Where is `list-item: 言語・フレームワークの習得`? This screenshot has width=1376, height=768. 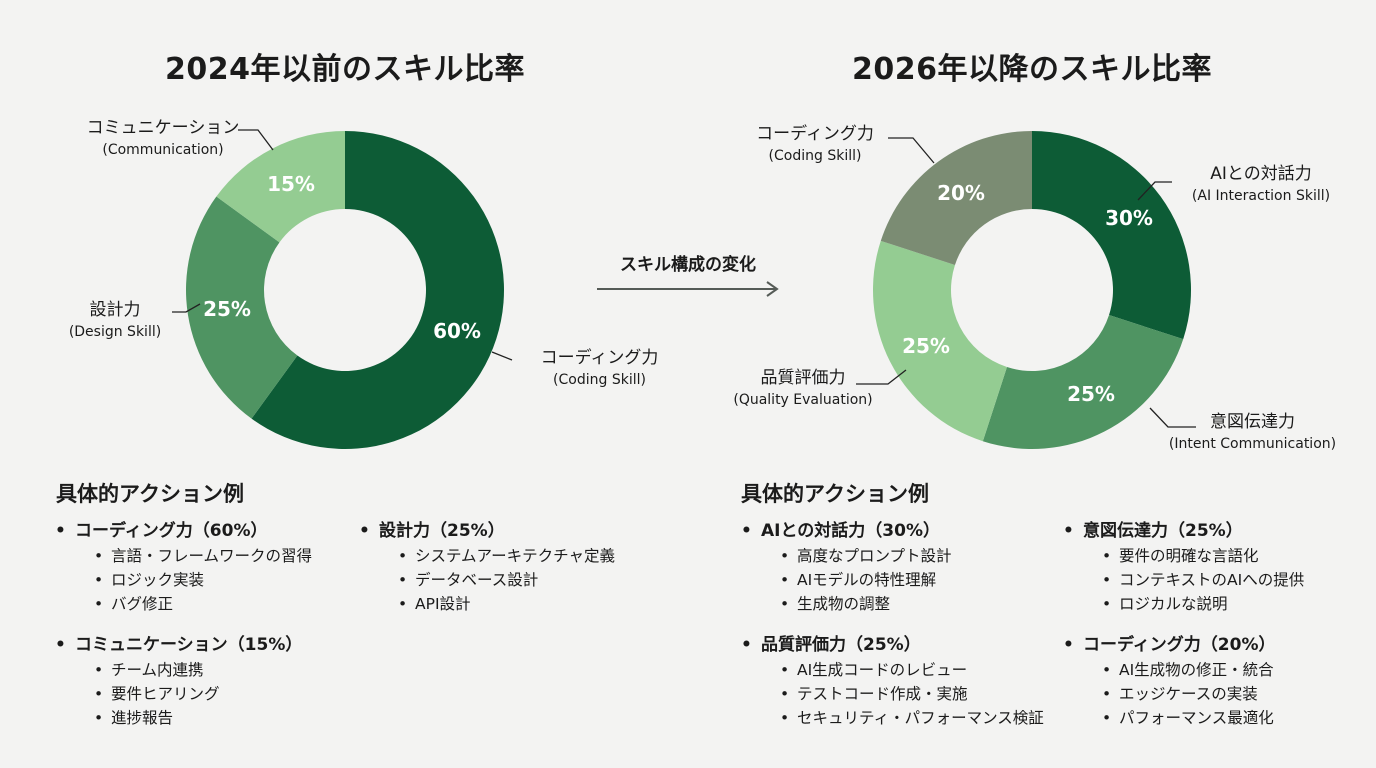 list-item: 言語・フレームワークの習得 is located at coordinates (203, 556).